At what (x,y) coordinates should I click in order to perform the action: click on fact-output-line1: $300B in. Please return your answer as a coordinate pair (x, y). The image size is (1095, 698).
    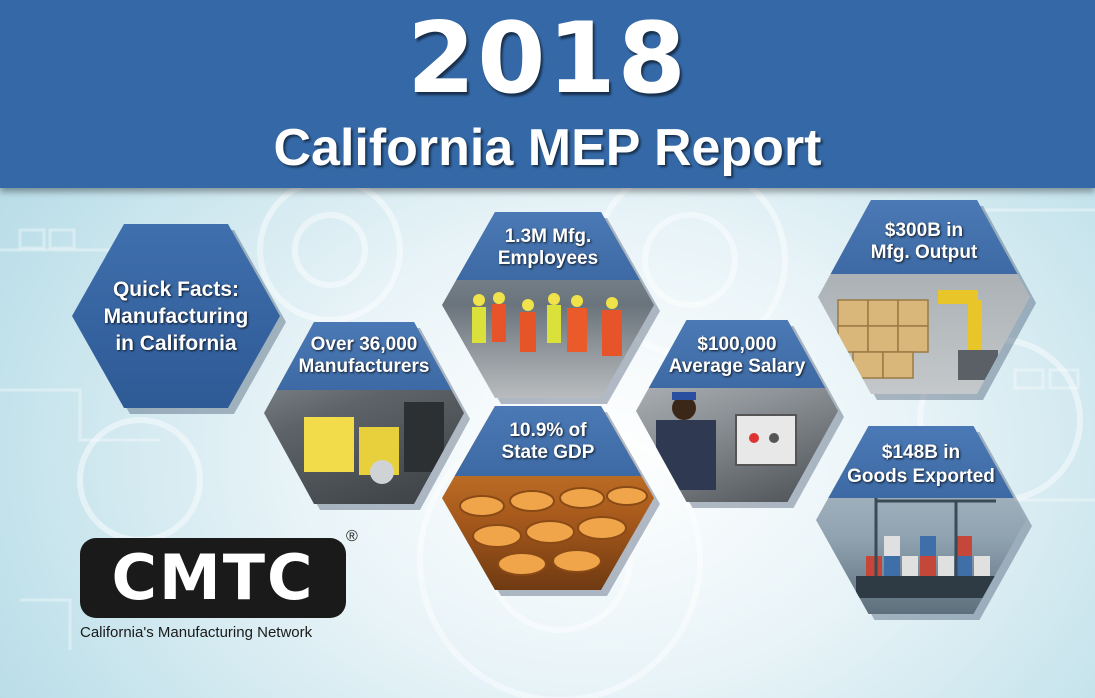
    Looking at the image, I should click on (924, 230).